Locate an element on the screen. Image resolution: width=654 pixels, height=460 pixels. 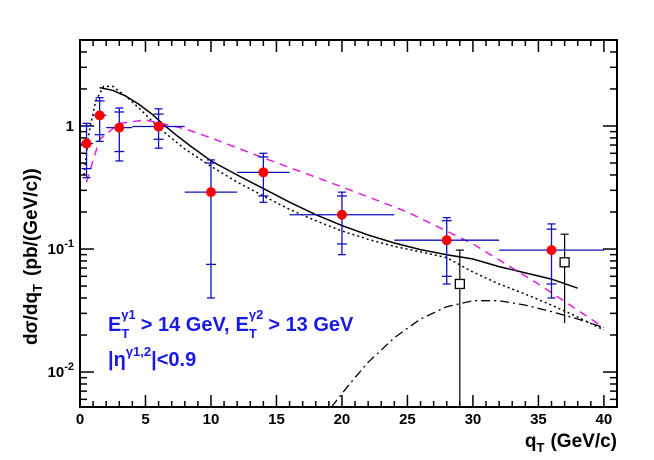
x-tick-label: 0 is located at coordinates (80, 419).